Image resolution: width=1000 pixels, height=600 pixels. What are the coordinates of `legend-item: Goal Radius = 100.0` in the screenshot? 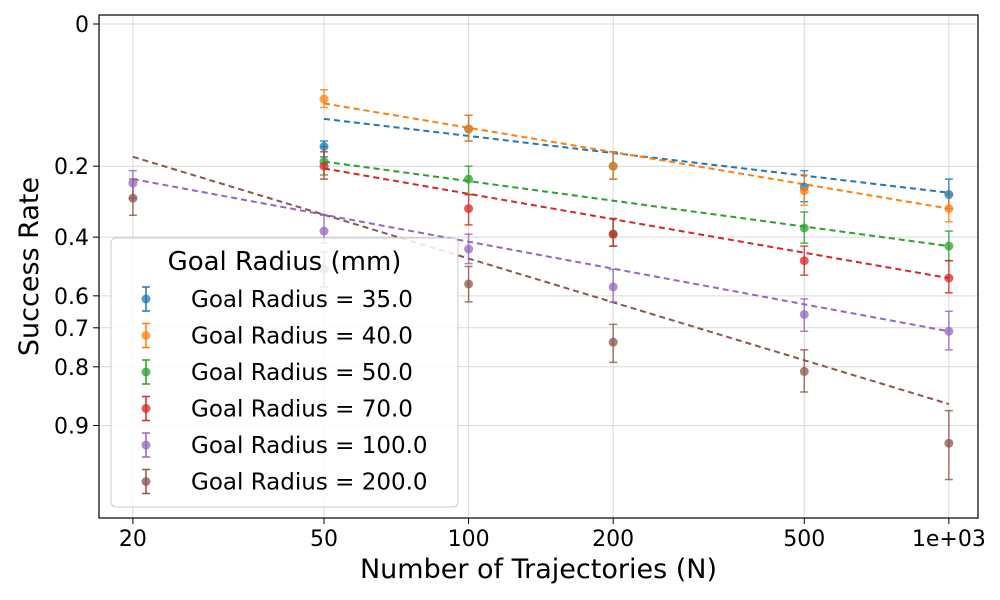 It's located at (284, 445).